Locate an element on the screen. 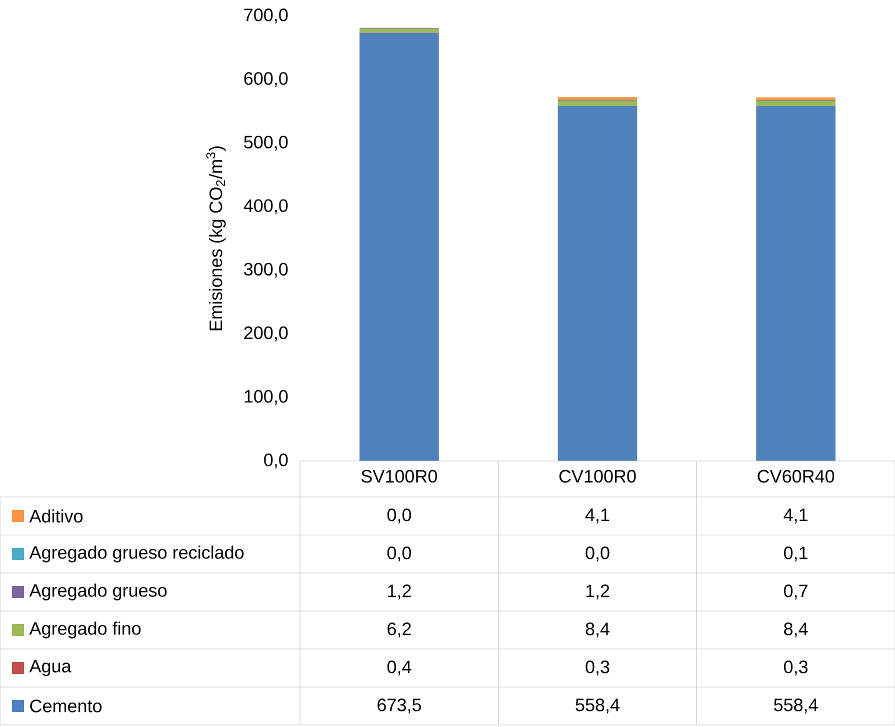 This screenshot has width=895, height=727. data-label: 6,2 is located at coordinates (399, 630).